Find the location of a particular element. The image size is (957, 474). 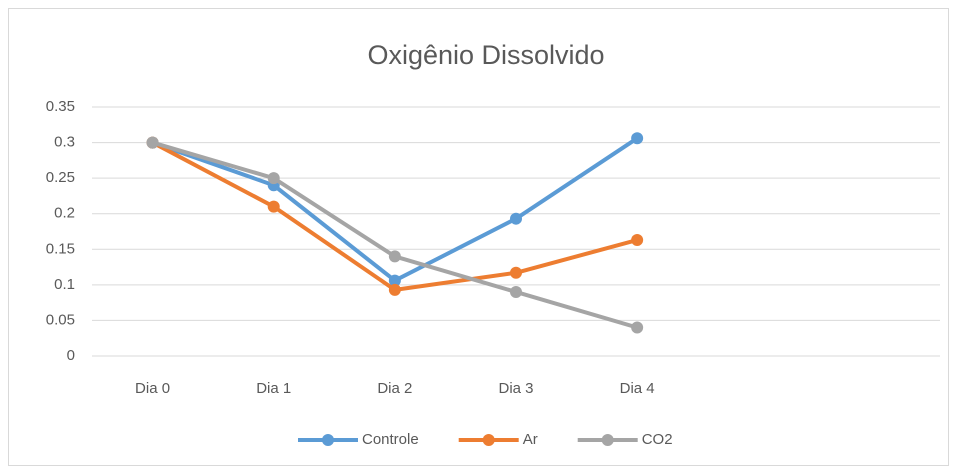

legend-label: Controle is located at coordinates (390, 439).